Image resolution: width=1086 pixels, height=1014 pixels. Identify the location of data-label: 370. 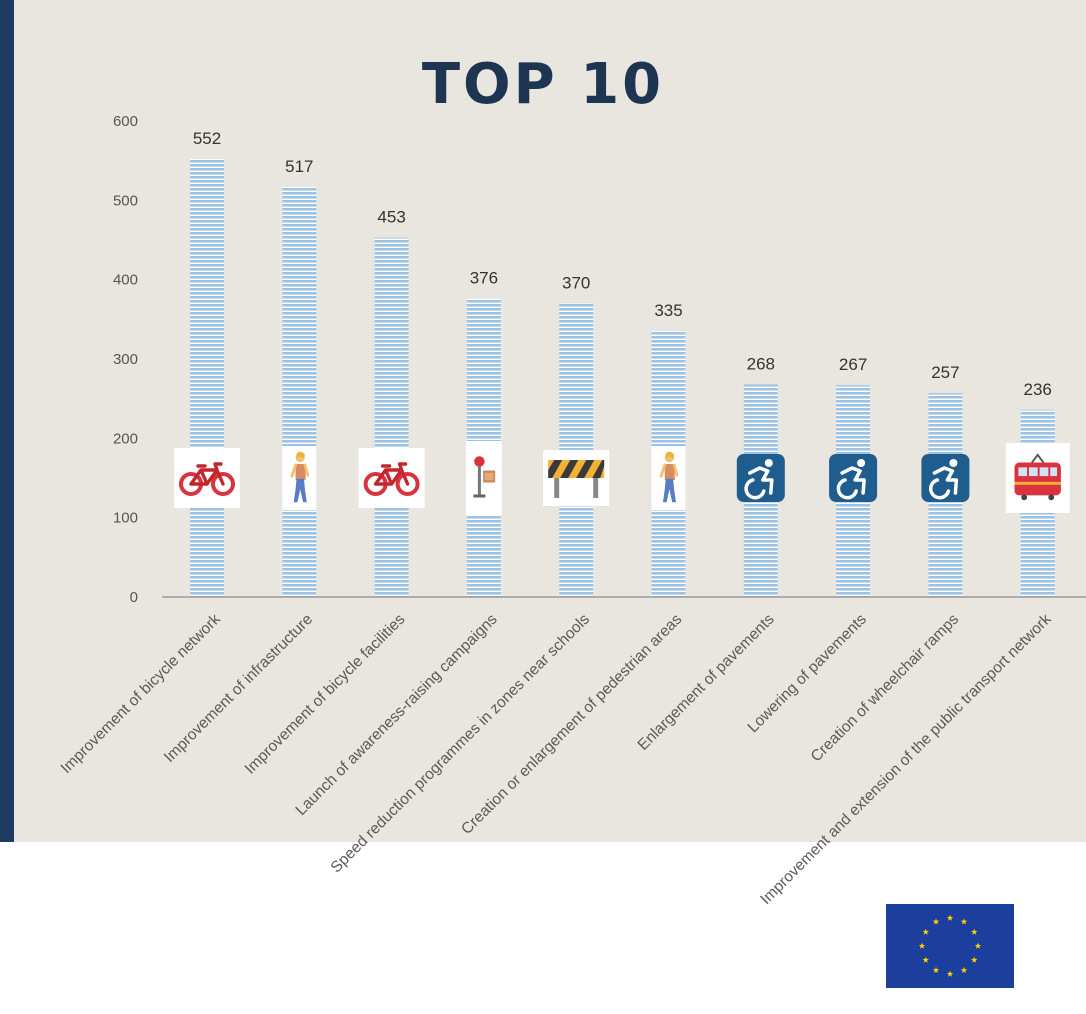
(576, 282).